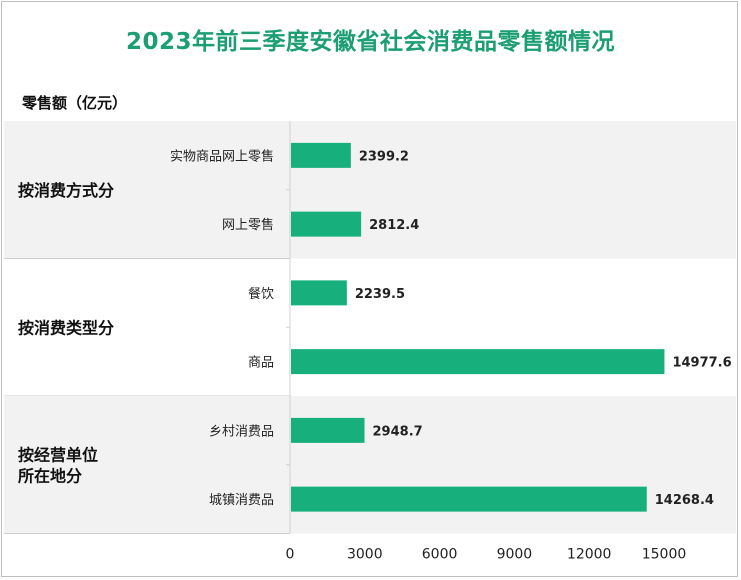 Image resolution: width=741 pixels, height=580 pixels. What do you see at coordinates (440, 555) in the screenshot?
I see `x-tick-label: 6000` at bounding box center [440, 555].